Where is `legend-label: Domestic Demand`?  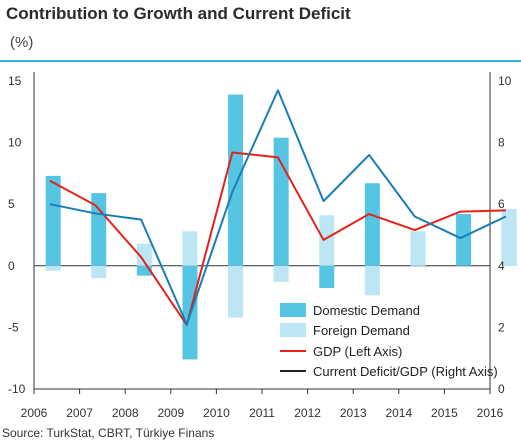
legend-label: Domestic Demand is located at coordinates (366, 310).